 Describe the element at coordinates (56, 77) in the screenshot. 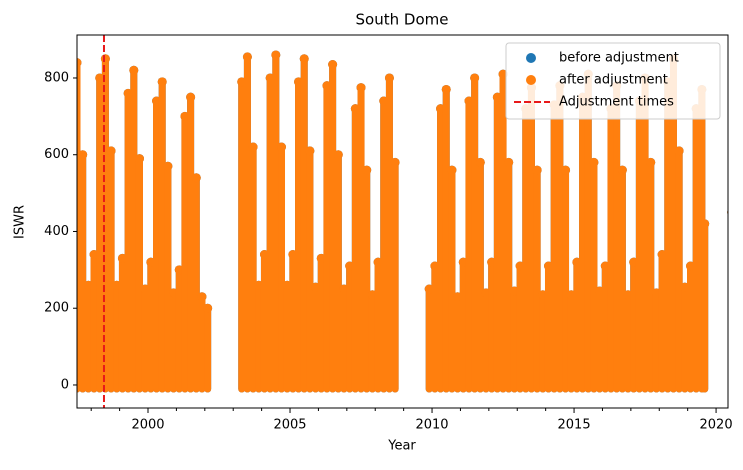

I see `y-tick-label: 800` at that location.